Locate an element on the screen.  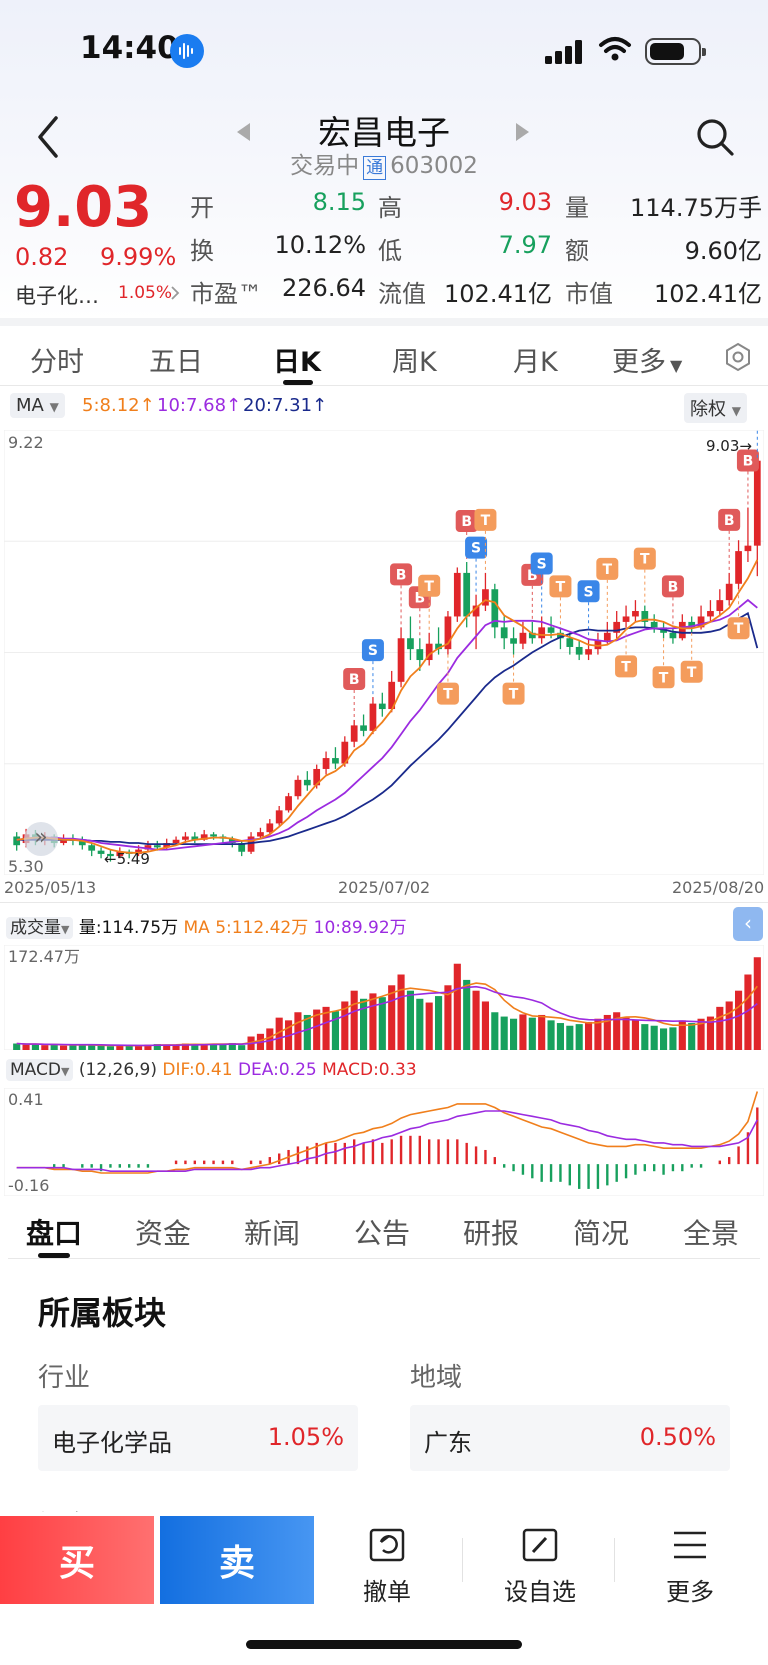
chevron-right-icon is located at coordinates (175, 293).